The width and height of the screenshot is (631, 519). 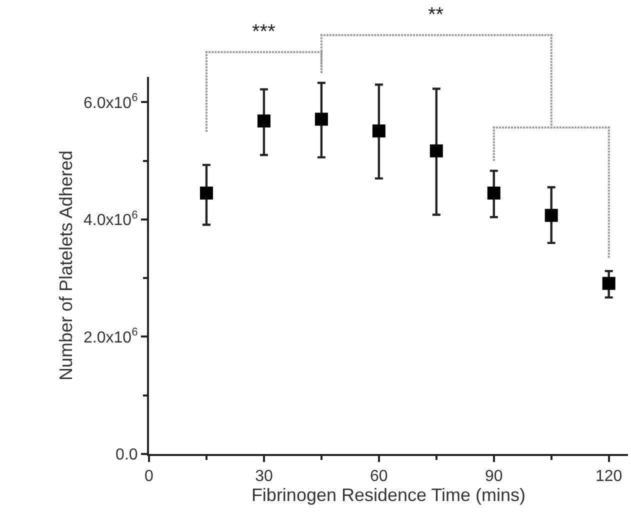 What do you see at coordinates (379, 477) in the screenshot?
I see `x-tick-label: 60` at bounding box center [379, 477].